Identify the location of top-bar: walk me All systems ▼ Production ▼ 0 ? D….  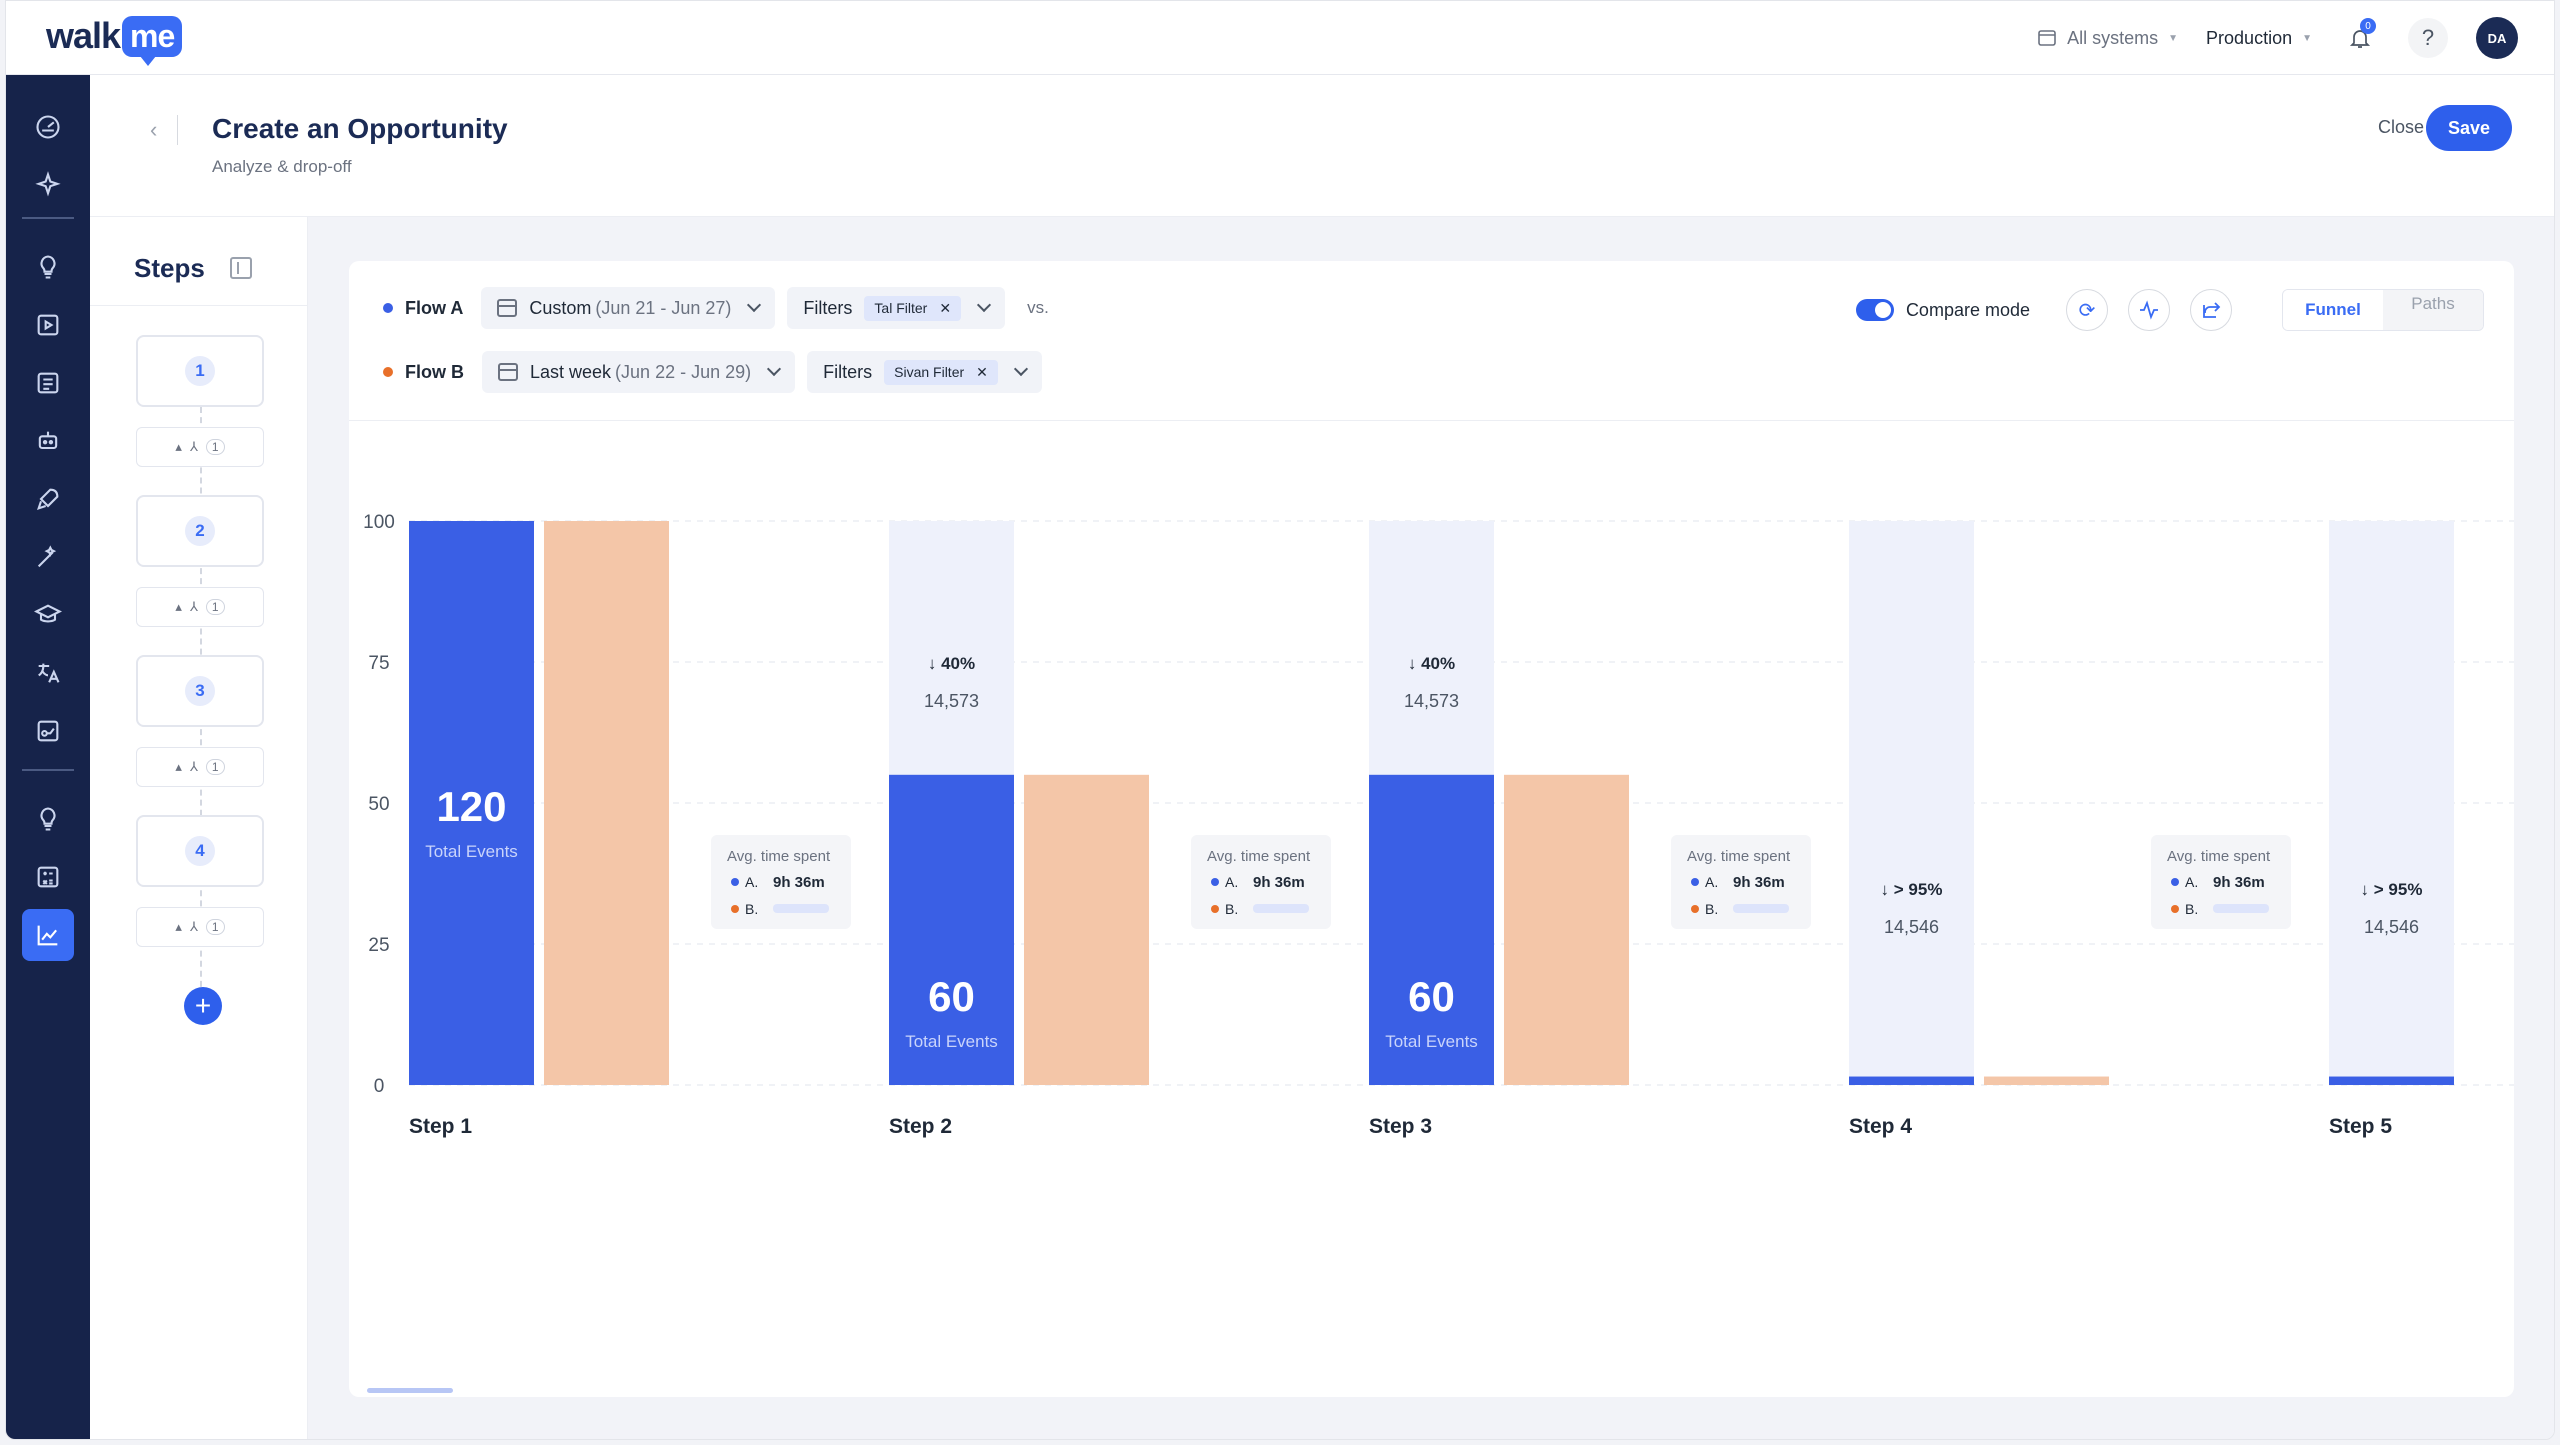
(1280, 38).